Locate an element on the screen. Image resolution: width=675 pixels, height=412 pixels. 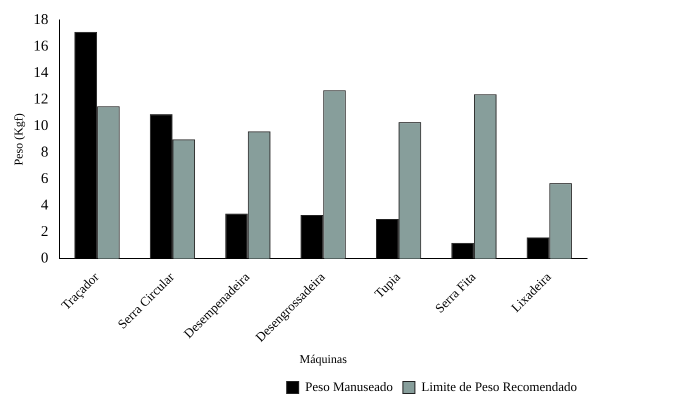
y-tick-label: 8 is located at coordinates (44, 152).